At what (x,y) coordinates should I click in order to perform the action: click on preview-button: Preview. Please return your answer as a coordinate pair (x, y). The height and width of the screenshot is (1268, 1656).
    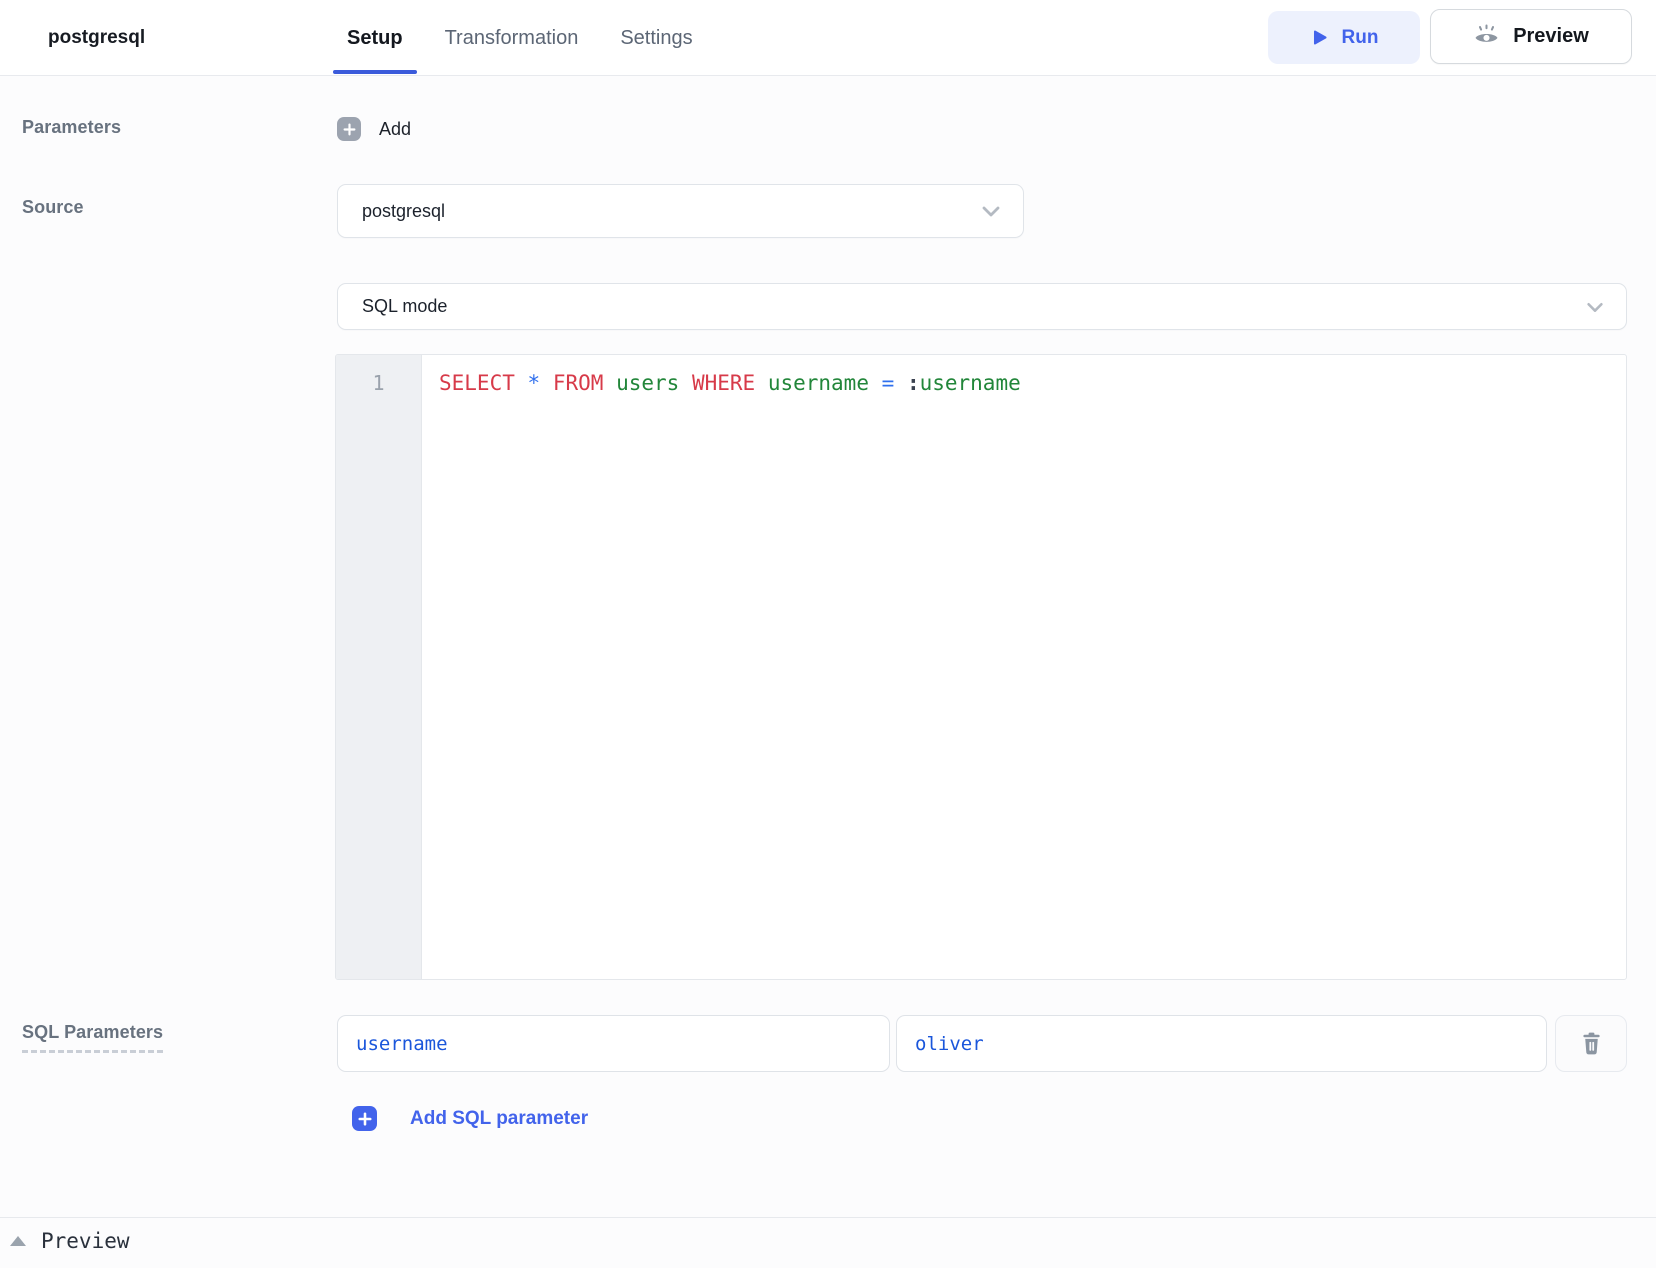
    Looking at the image, I should click on (1531, 36).